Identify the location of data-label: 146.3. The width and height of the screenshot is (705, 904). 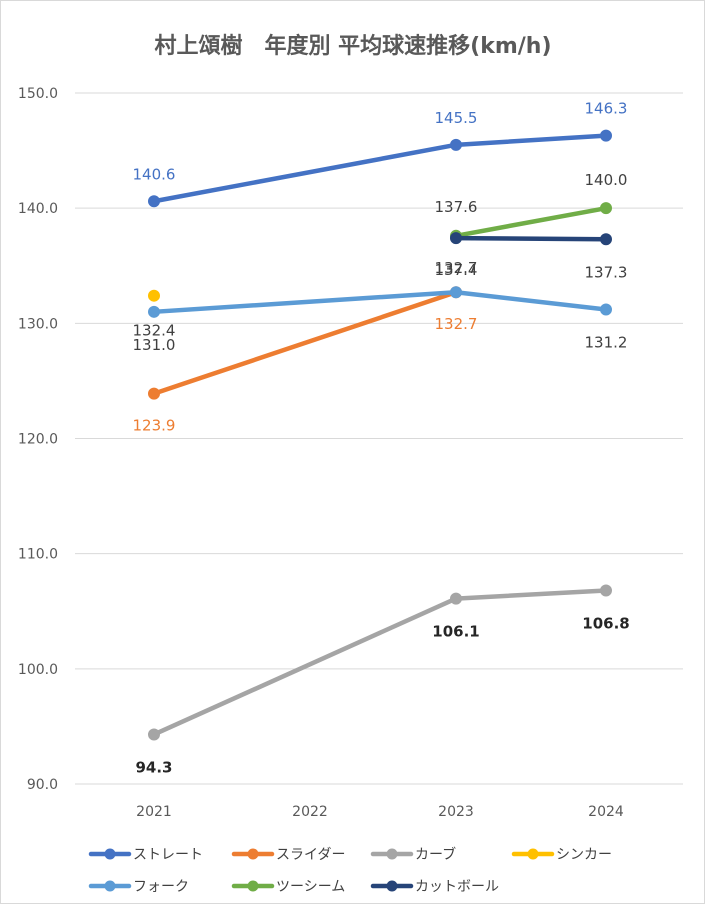
(606, 109).